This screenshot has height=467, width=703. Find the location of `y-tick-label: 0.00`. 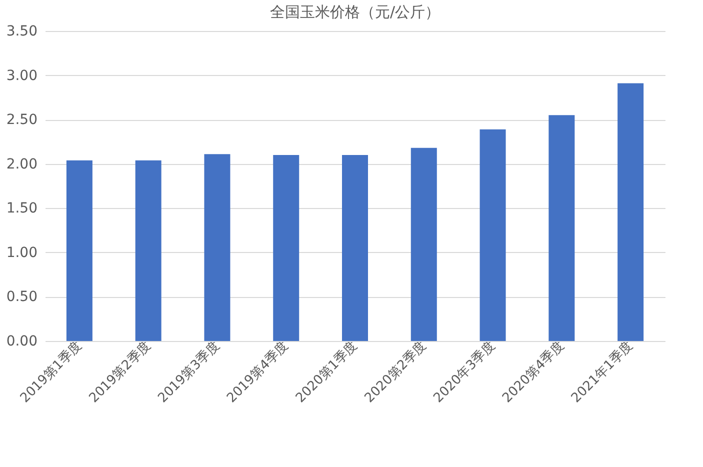

y-tick-label: 0.00 is located at coordinates (22, 342).